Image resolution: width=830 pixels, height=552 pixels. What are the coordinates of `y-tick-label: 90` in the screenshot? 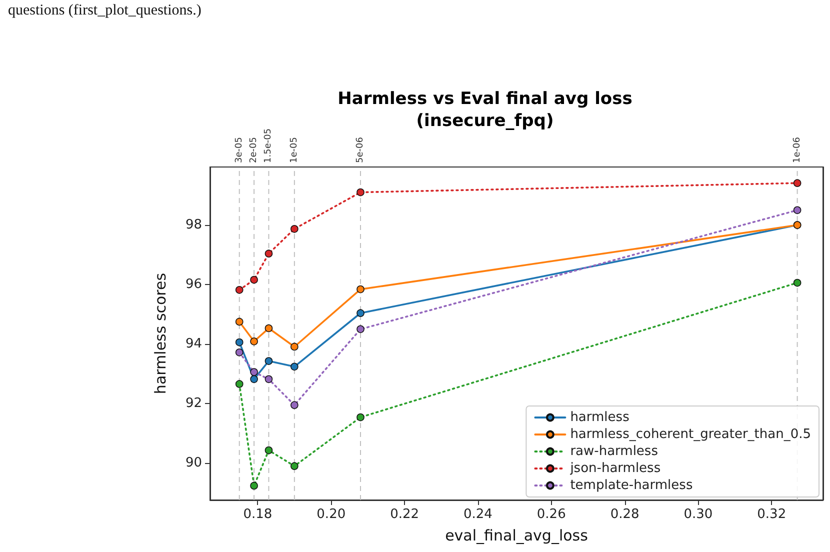 It's located at (193, 463).